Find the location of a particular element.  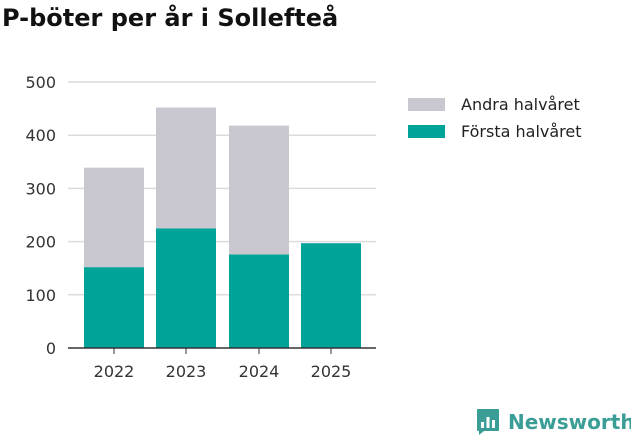

bar-forsta-halvaret-2022 is located at coordinates (114, 307).